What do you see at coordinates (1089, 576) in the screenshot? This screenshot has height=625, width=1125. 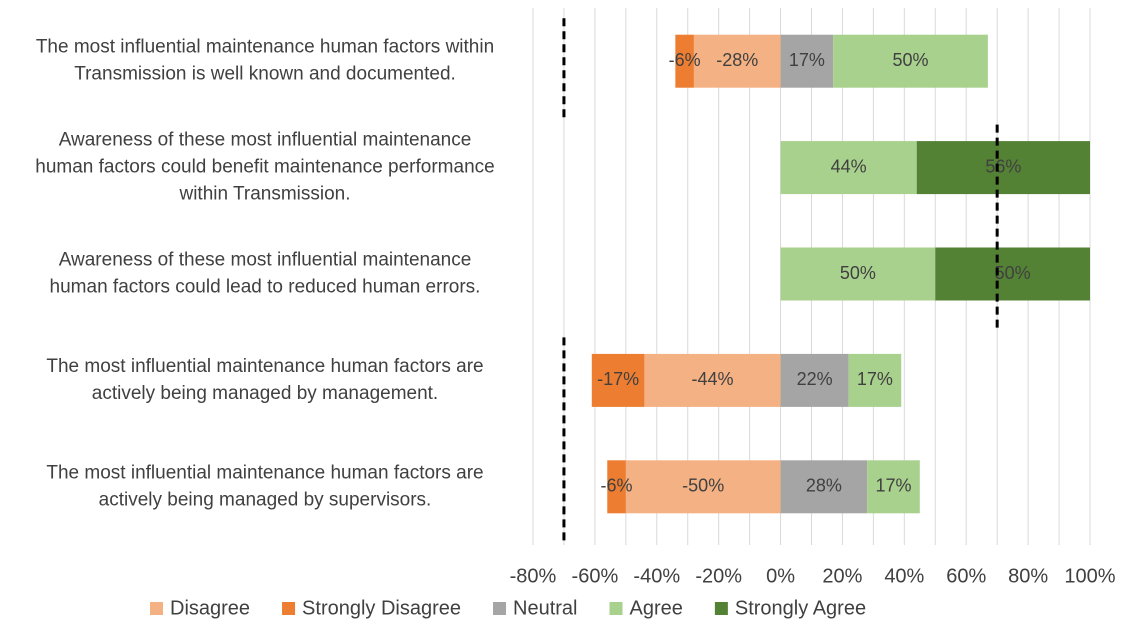 I see `x-tick-label: 100%` at bounding box center [1089, 576].